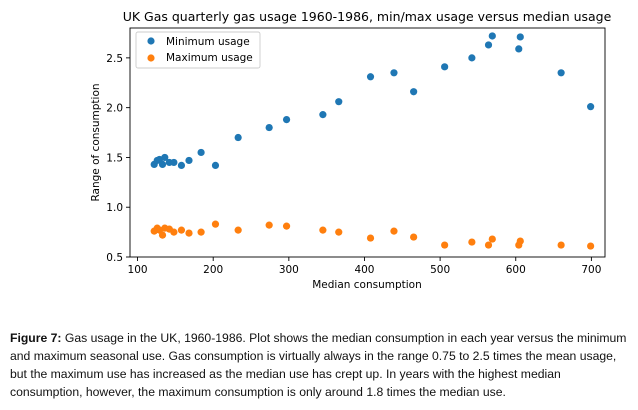 Image resolution: width=638 pixels, height=410 pixels. Describe the element at coordinates (516, 270) in the screenshot. I see `x-tick-label: 600` at that location.